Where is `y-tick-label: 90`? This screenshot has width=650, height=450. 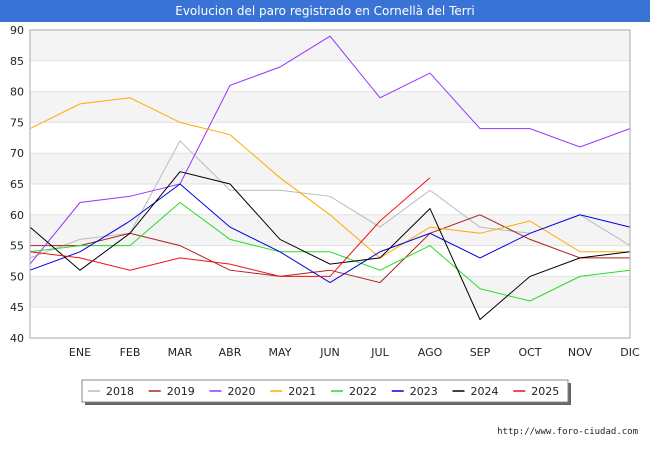 y-tick-label: 90 is located at coordinates (17, 30).